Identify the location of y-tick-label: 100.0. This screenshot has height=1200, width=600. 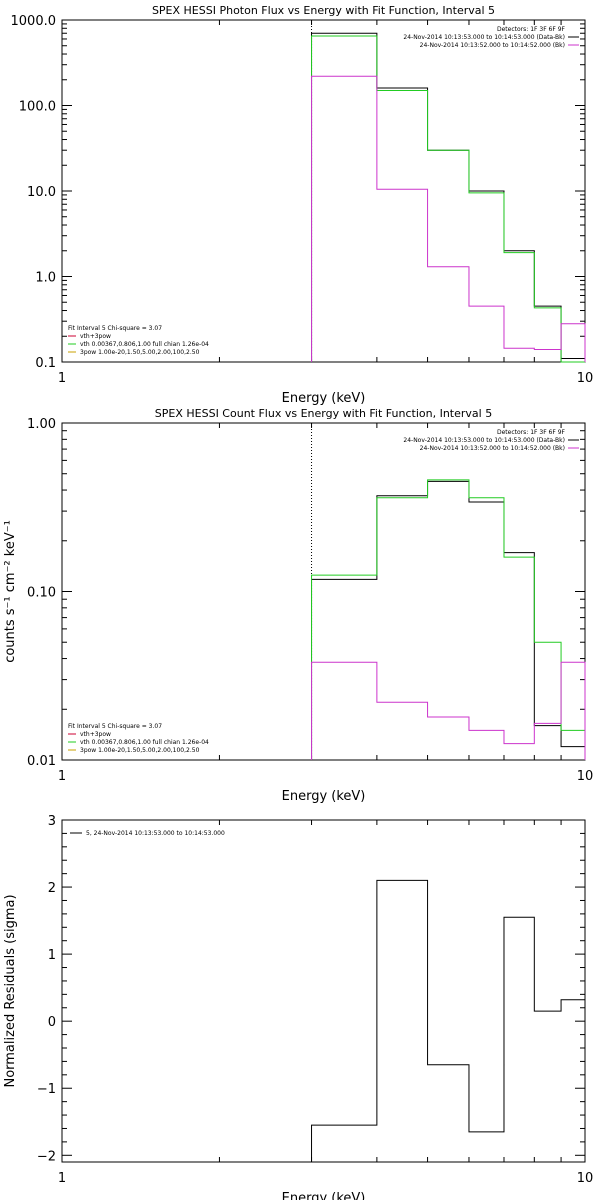
(37, 107).